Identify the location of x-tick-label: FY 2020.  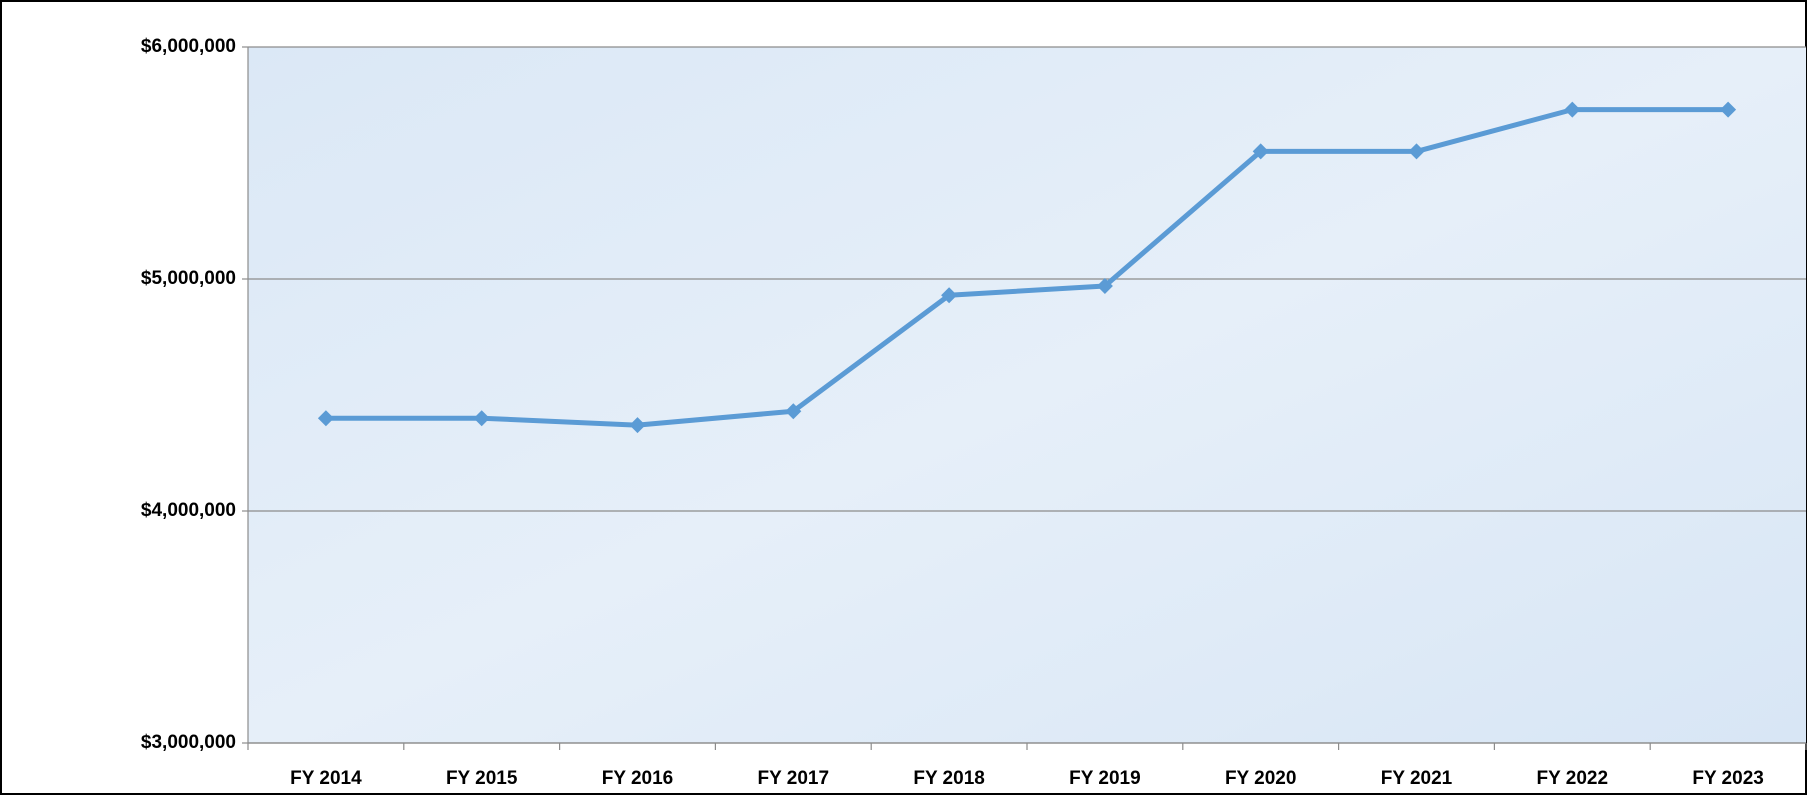
(1260, 778).